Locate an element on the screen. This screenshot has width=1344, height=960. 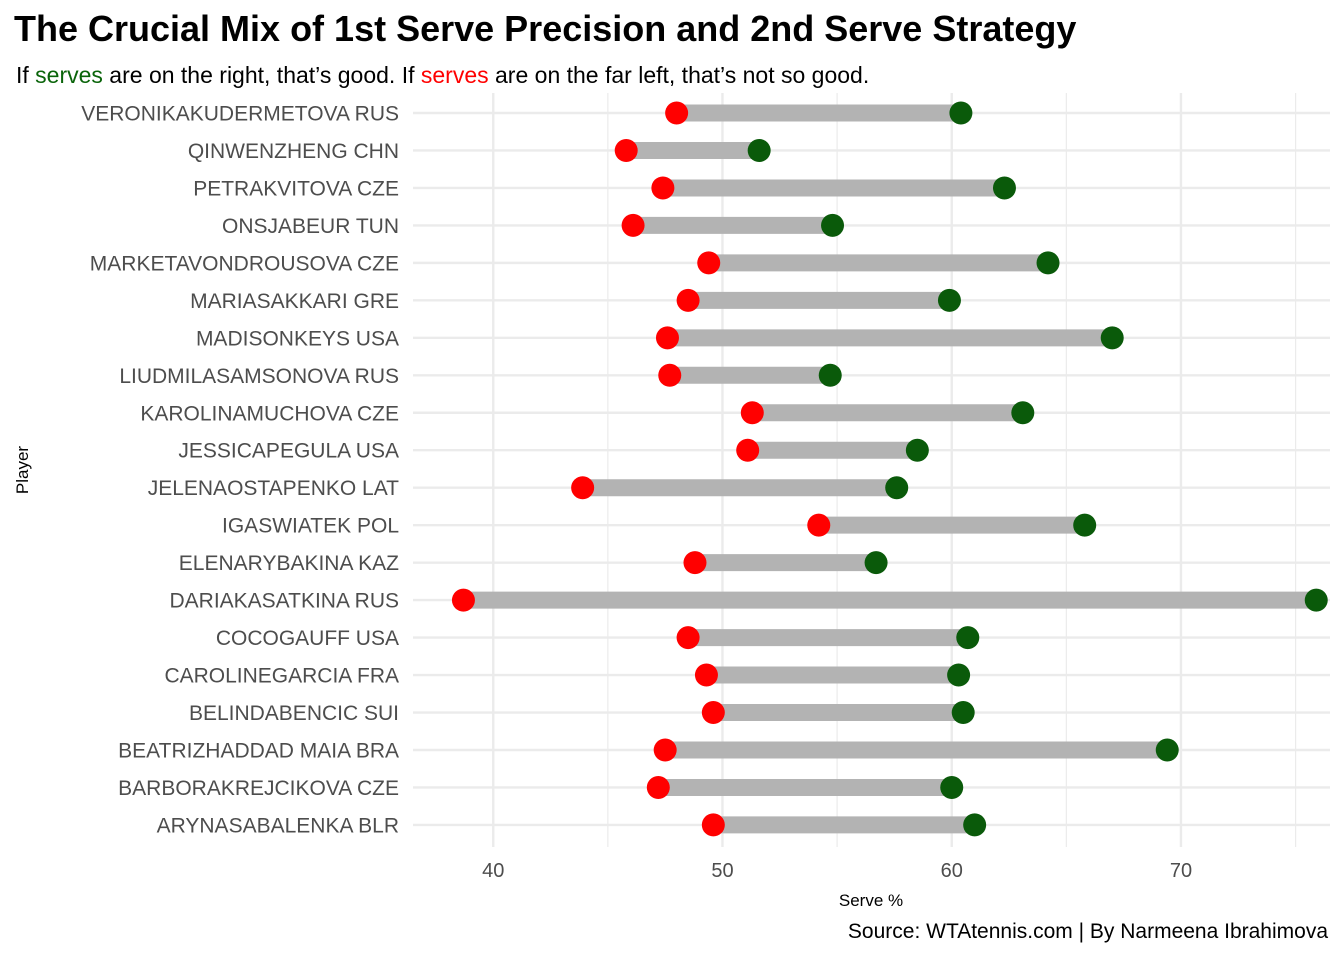
player-label: LIUDMILASAMSONOVA RUS is located at coordinates (259, 376).